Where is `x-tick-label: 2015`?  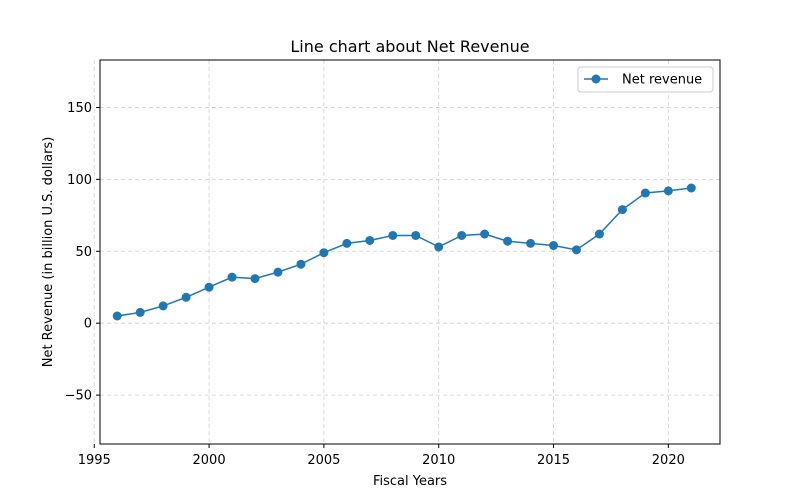
x-tick-label: 2015 is located at coordinates (553, 460).